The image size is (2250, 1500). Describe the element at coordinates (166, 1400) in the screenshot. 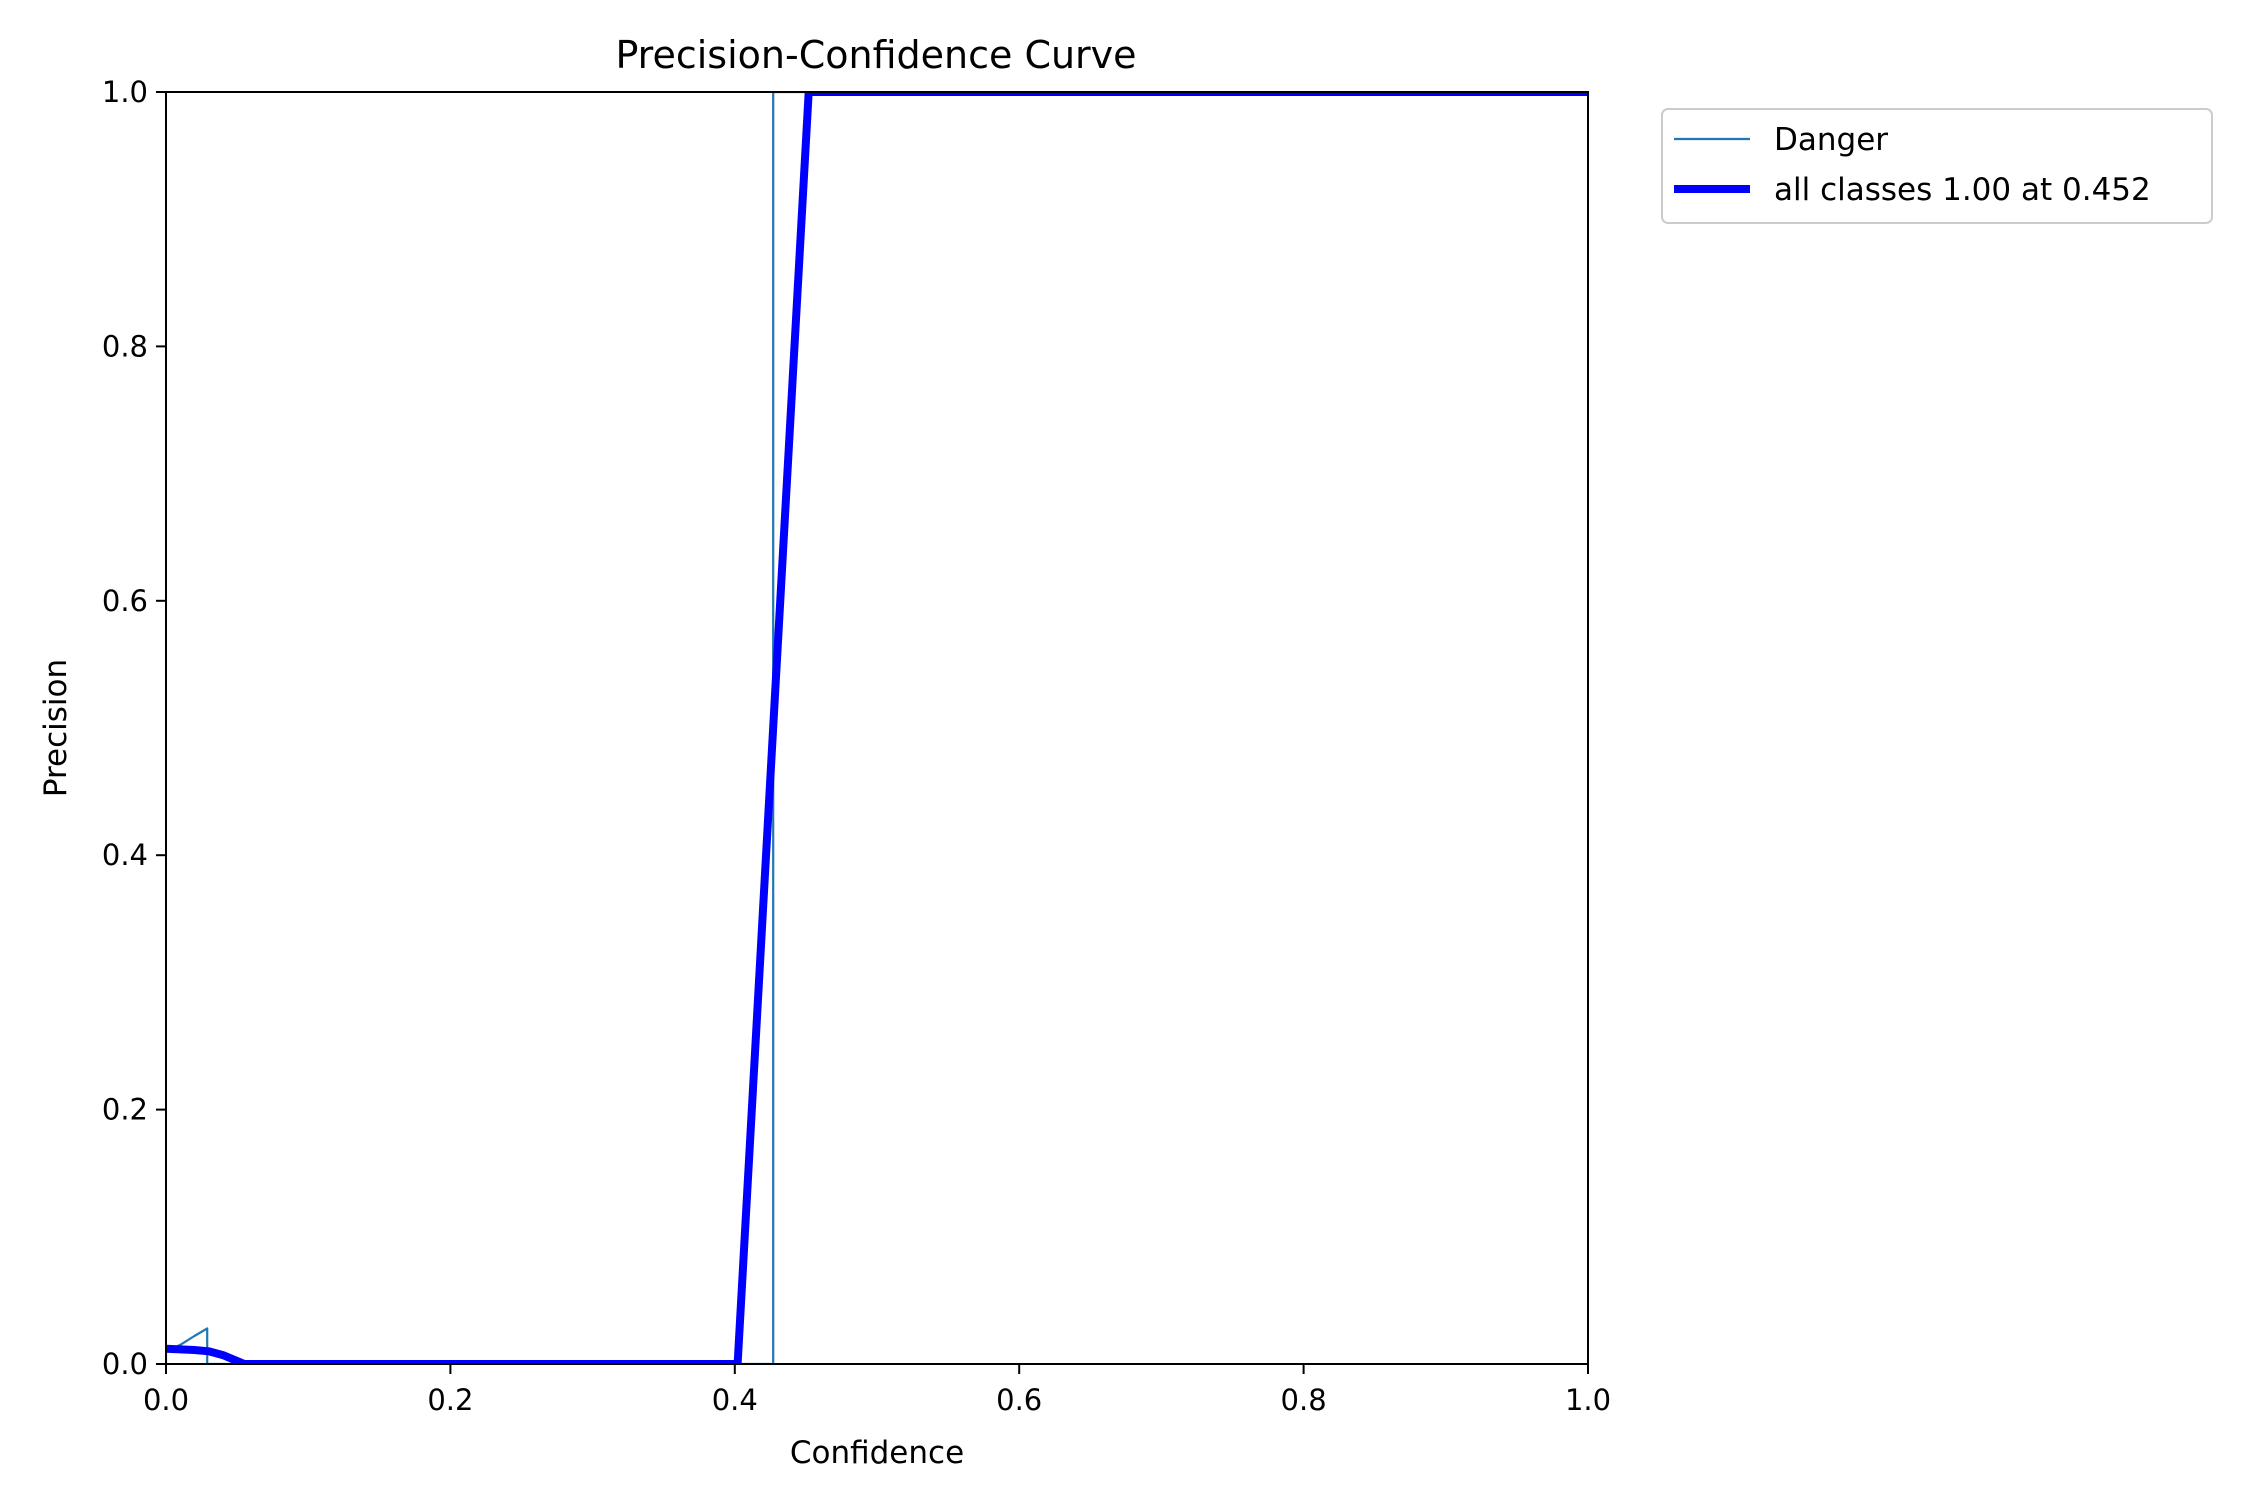

I see `x-tick-label: 0.0` at that location.